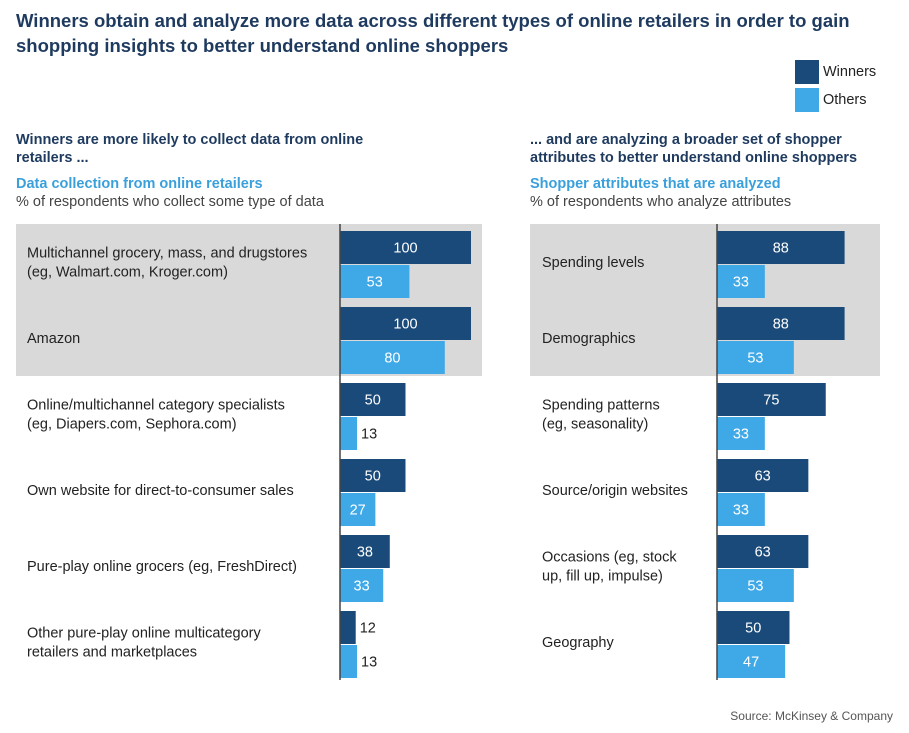 The image size is (909, 733). I want to click on left-value-label-winners: 38, so click(365, 553).